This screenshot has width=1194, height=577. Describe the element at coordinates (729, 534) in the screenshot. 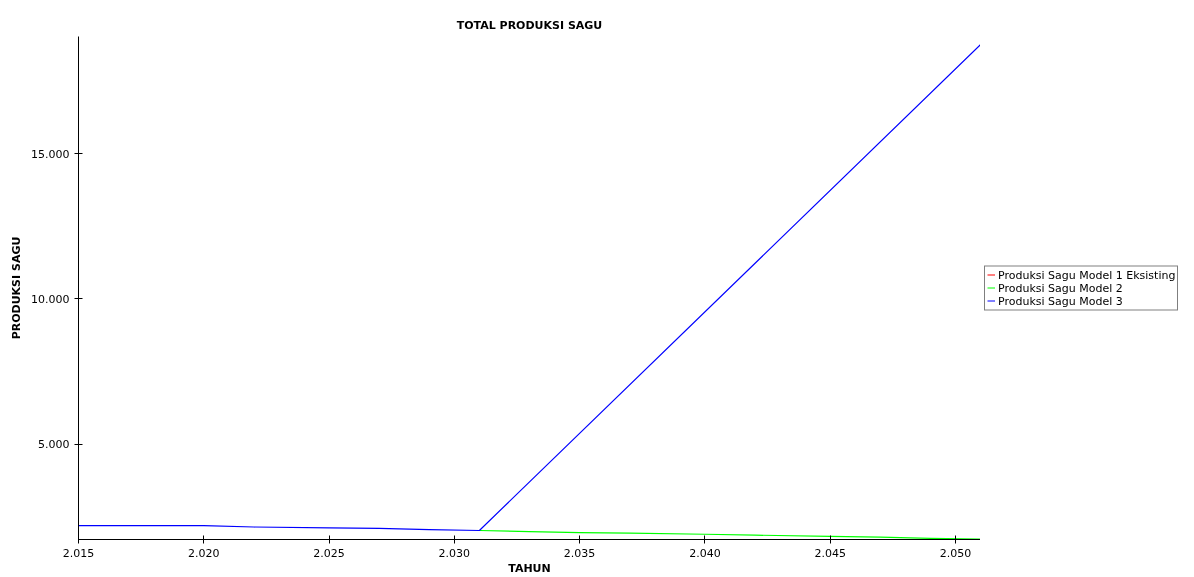

I see `line-series` at that location.